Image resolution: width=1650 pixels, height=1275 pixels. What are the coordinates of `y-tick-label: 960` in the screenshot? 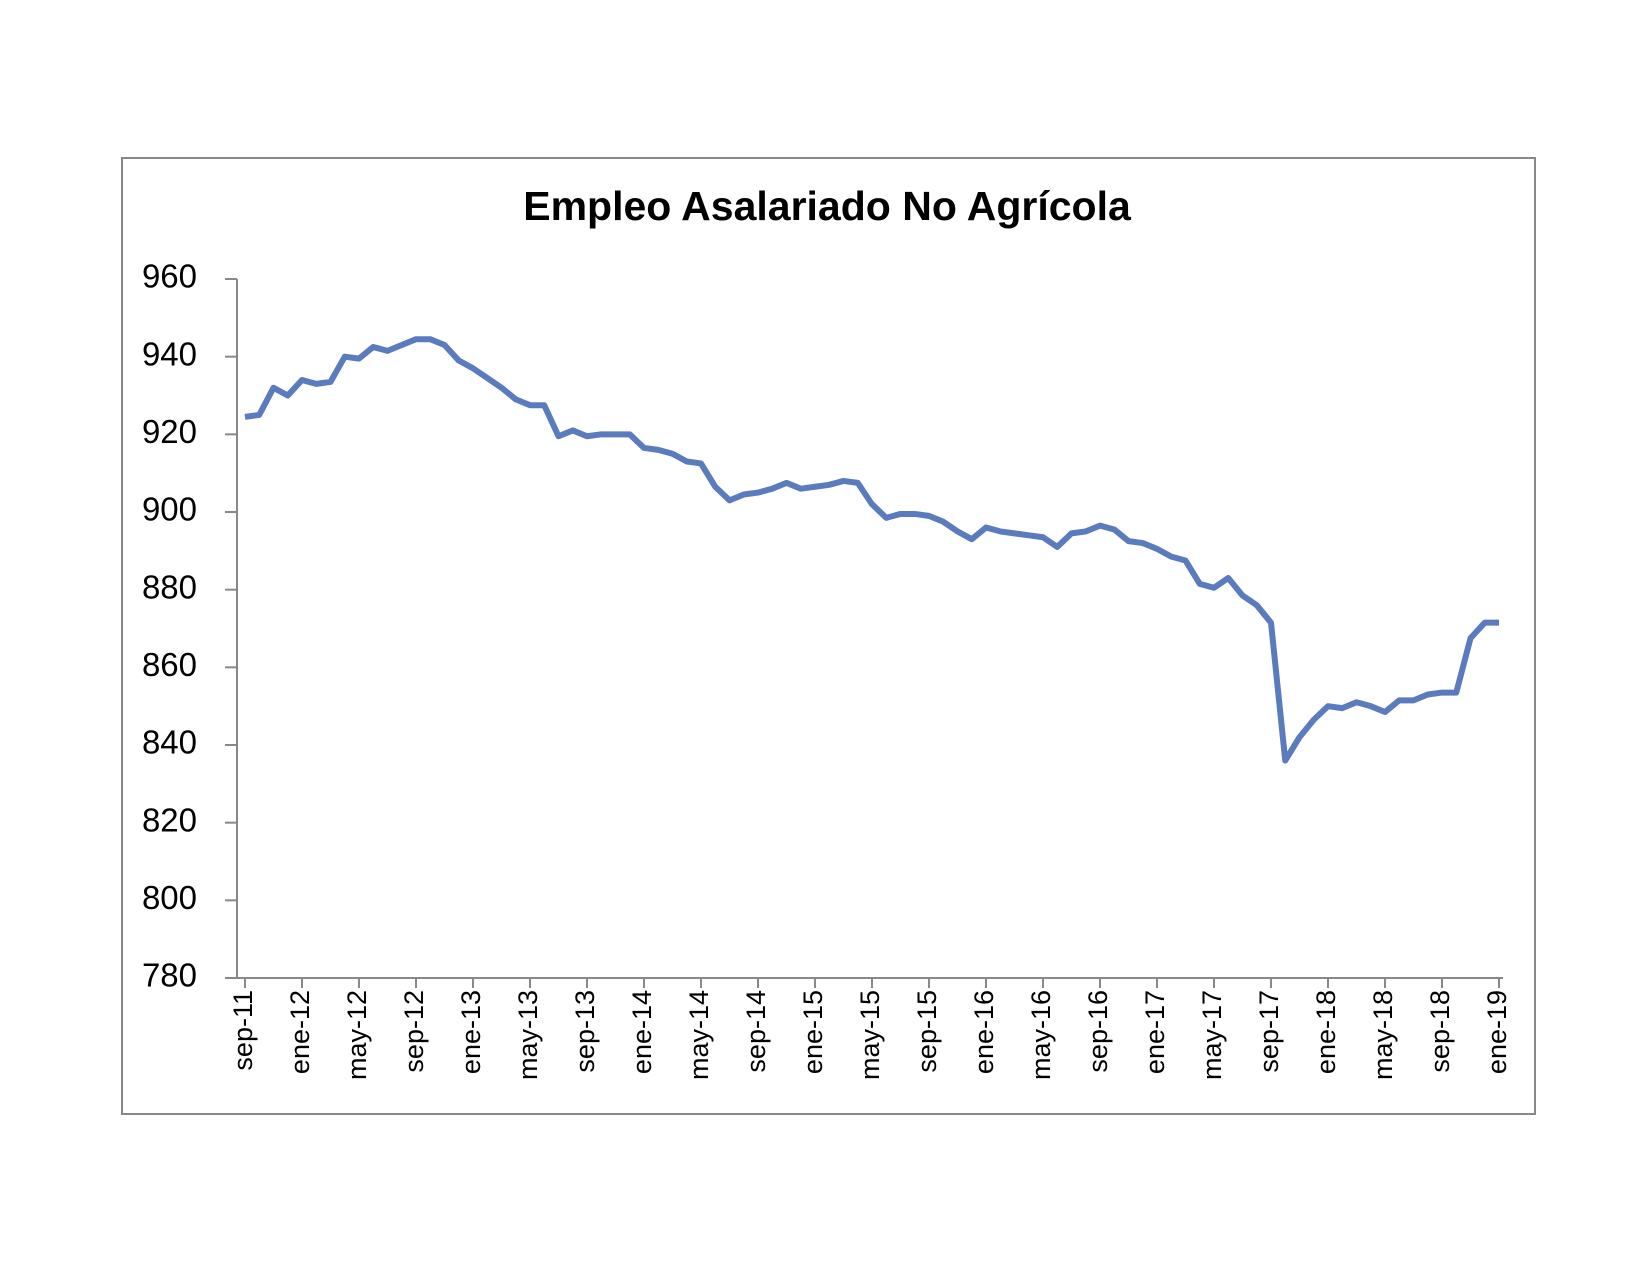 It's located at (169, 276).